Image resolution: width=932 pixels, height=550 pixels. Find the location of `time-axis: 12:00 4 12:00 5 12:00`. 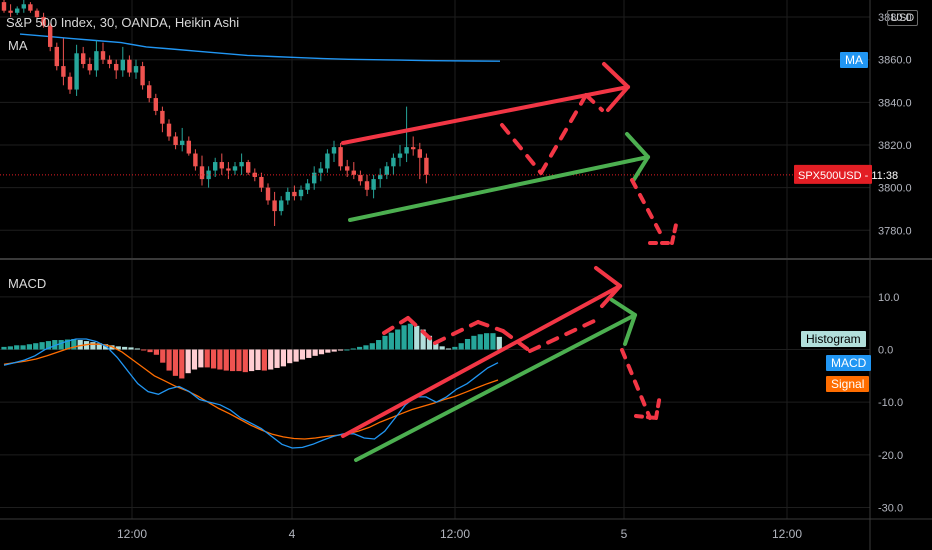

time-axis: 12:00 4 12:00 5 12:00 is located at coordinates (459, 534).